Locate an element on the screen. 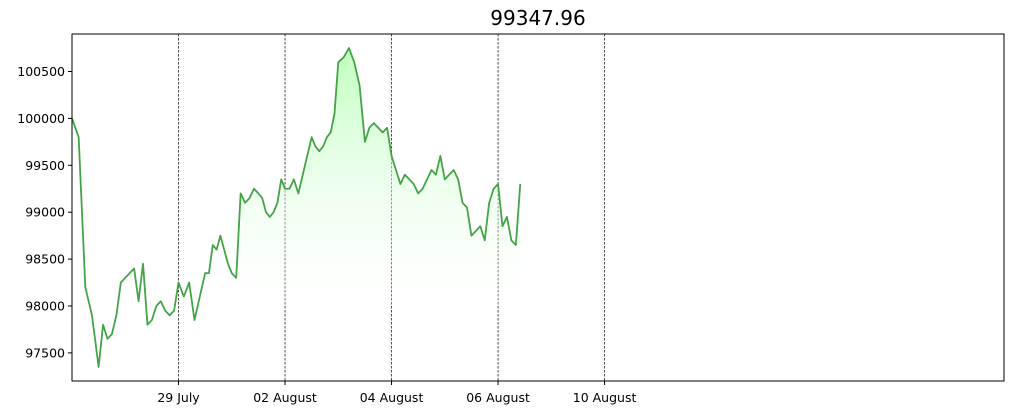 The image size is (1012, 418). y-tick-label: 100500 is located at coordinates (41, 71).